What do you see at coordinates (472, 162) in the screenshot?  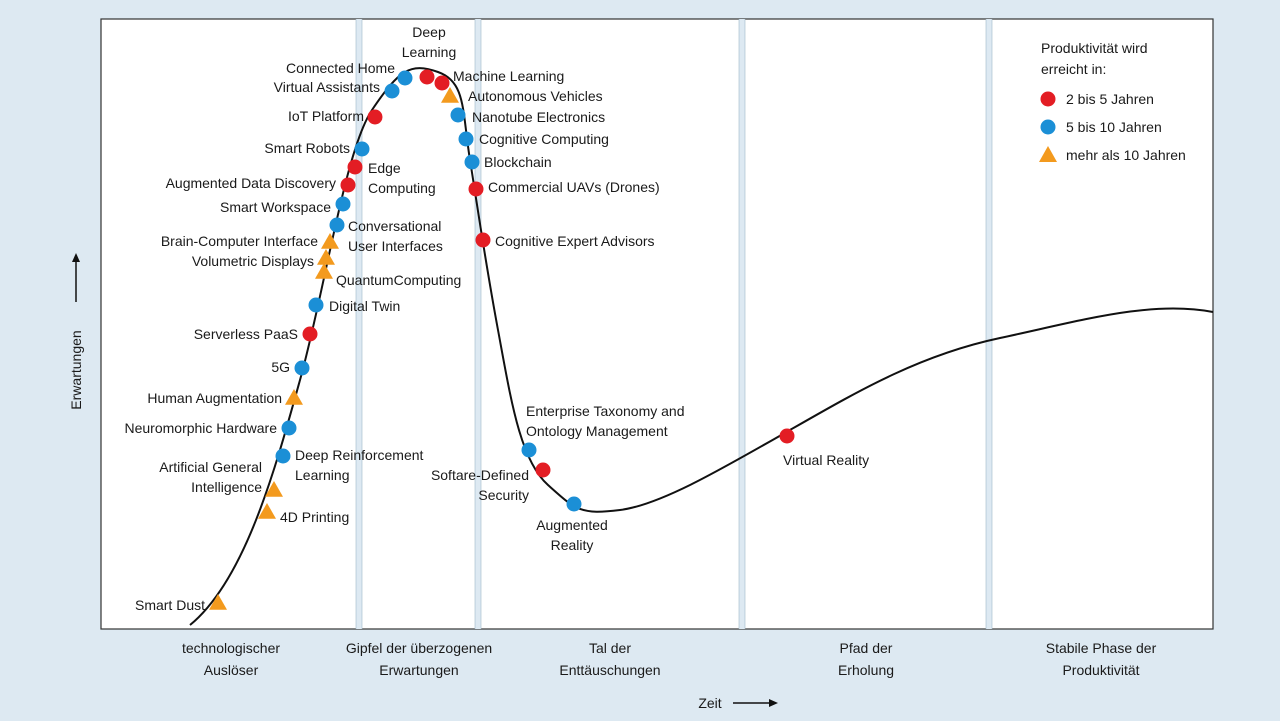 I see `point-blockchain` at bounding box center [472, 162].